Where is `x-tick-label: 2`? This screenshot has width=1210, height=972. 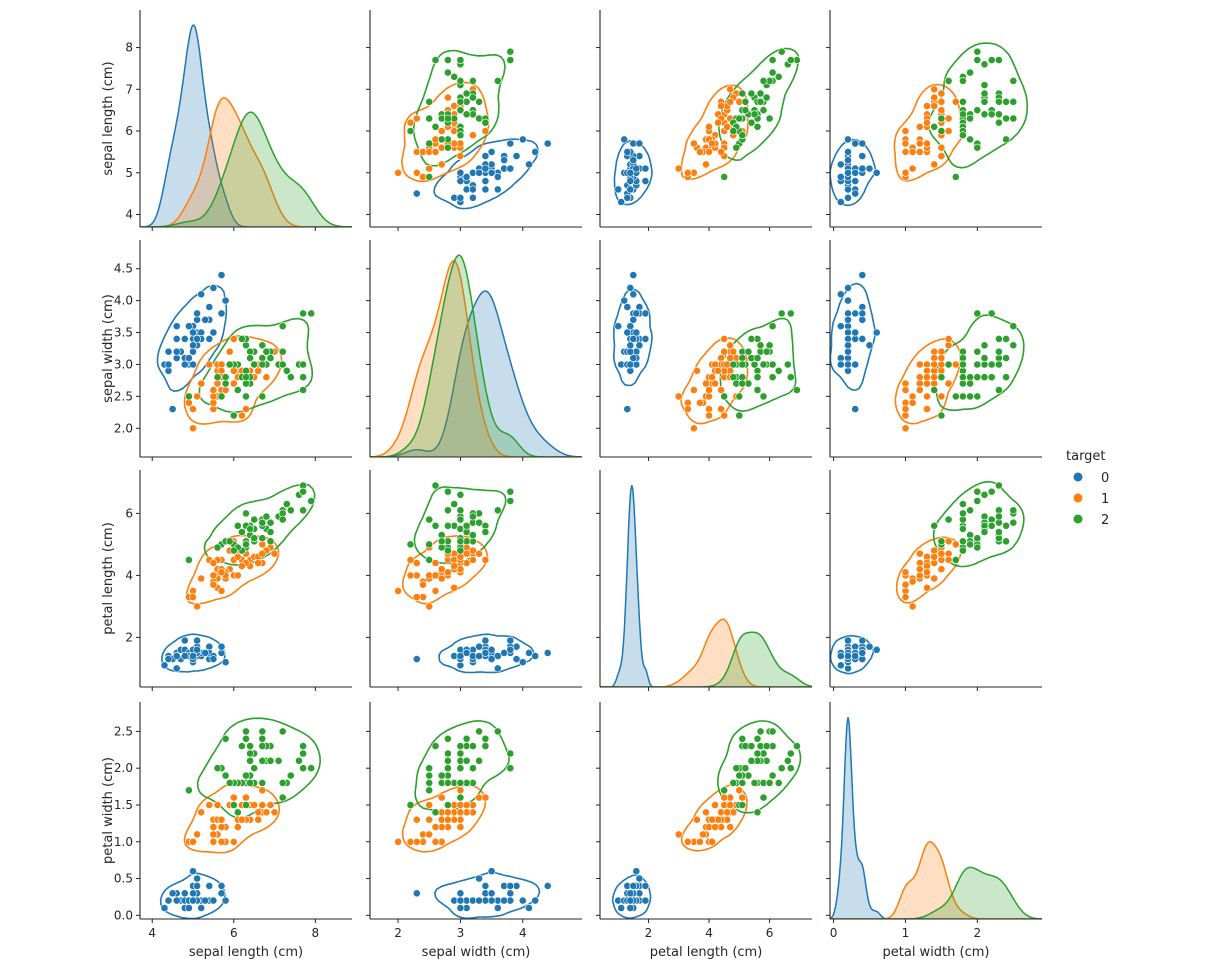
x-tick-label: 2 is located at coordinates (978, 933).